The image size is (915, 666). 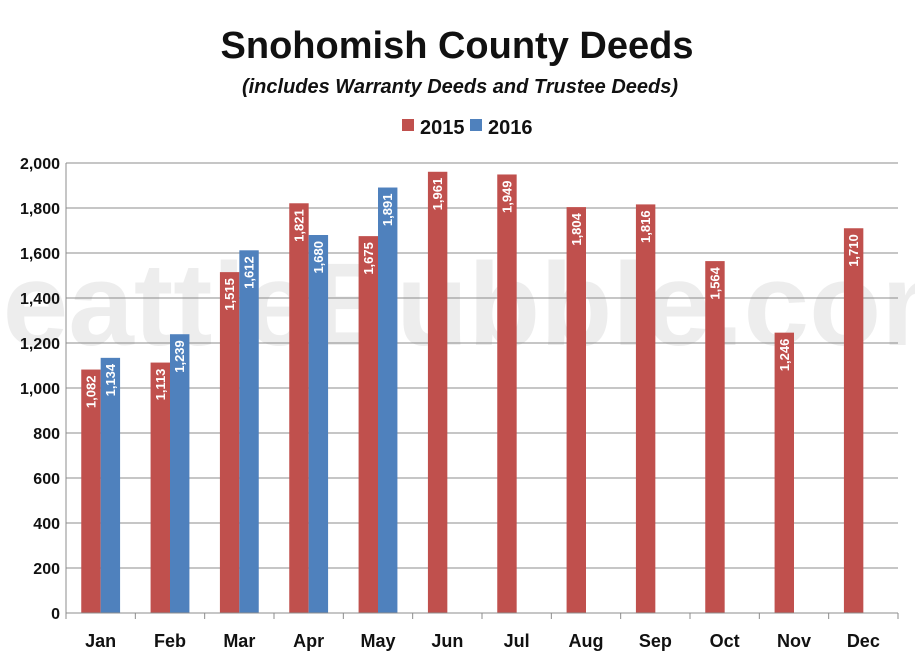 I want to click on y-tick-label: 2,000, so click(x=40, y=164).